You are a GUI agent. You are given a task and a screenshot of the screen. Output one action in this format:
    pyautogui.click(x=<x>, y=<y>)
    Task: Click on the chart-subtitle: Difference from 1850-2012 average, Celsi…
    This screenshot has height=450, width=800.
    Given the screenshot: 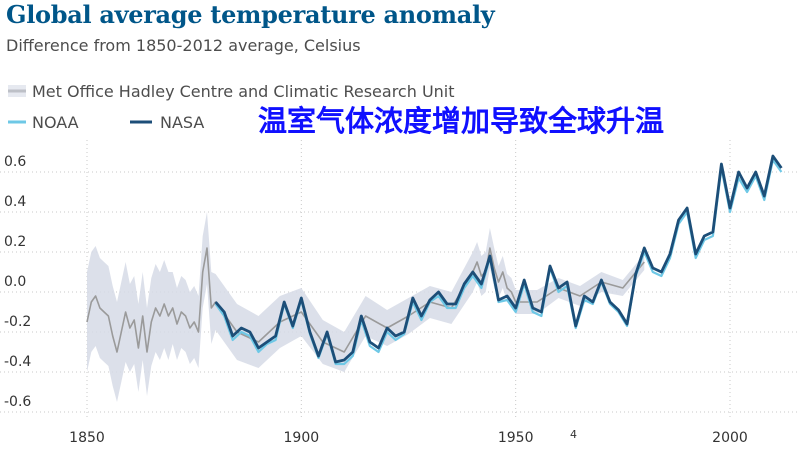 What is the action you would take?
    pyautogui.click(x=183, y=45)
    